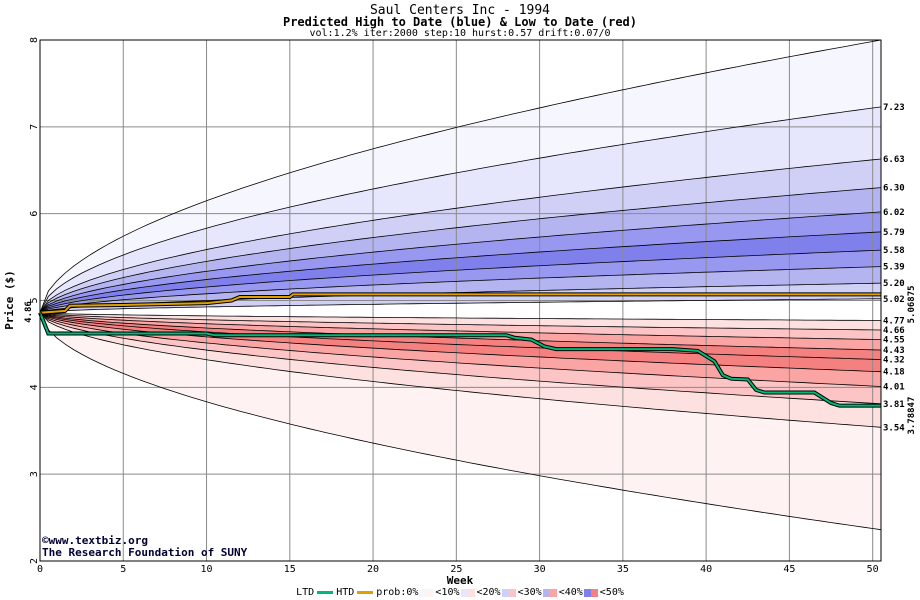 This screenshot has width=920, height=600. I want to click on level-label-6.30: 6.30, so click(894, 189).